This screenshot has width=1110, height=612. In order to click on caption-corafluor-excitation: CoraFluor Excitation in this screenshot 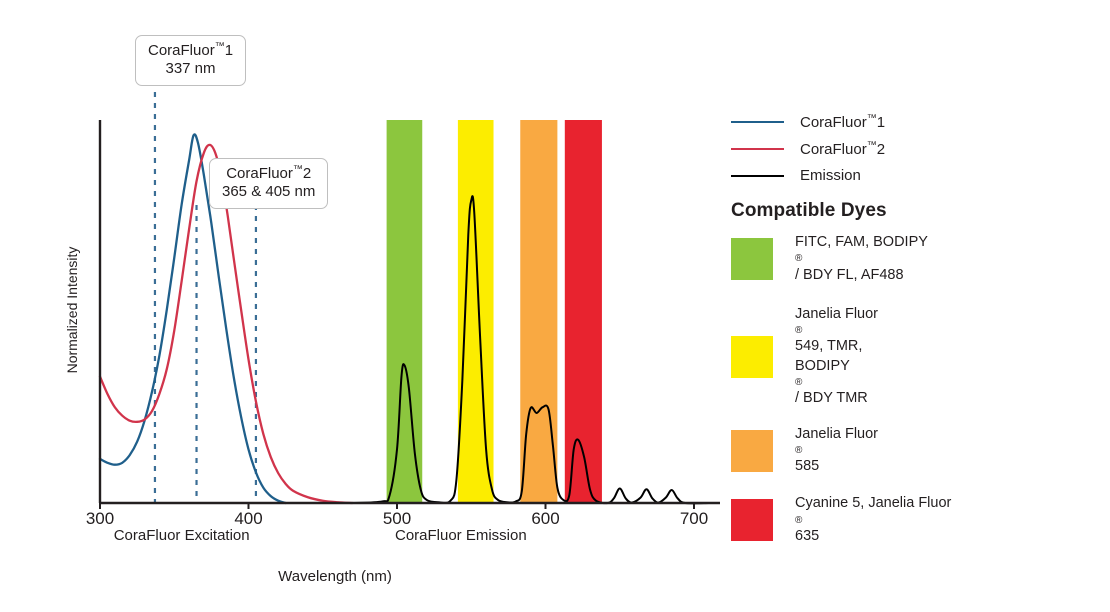, I will do `click(181, 535)`.